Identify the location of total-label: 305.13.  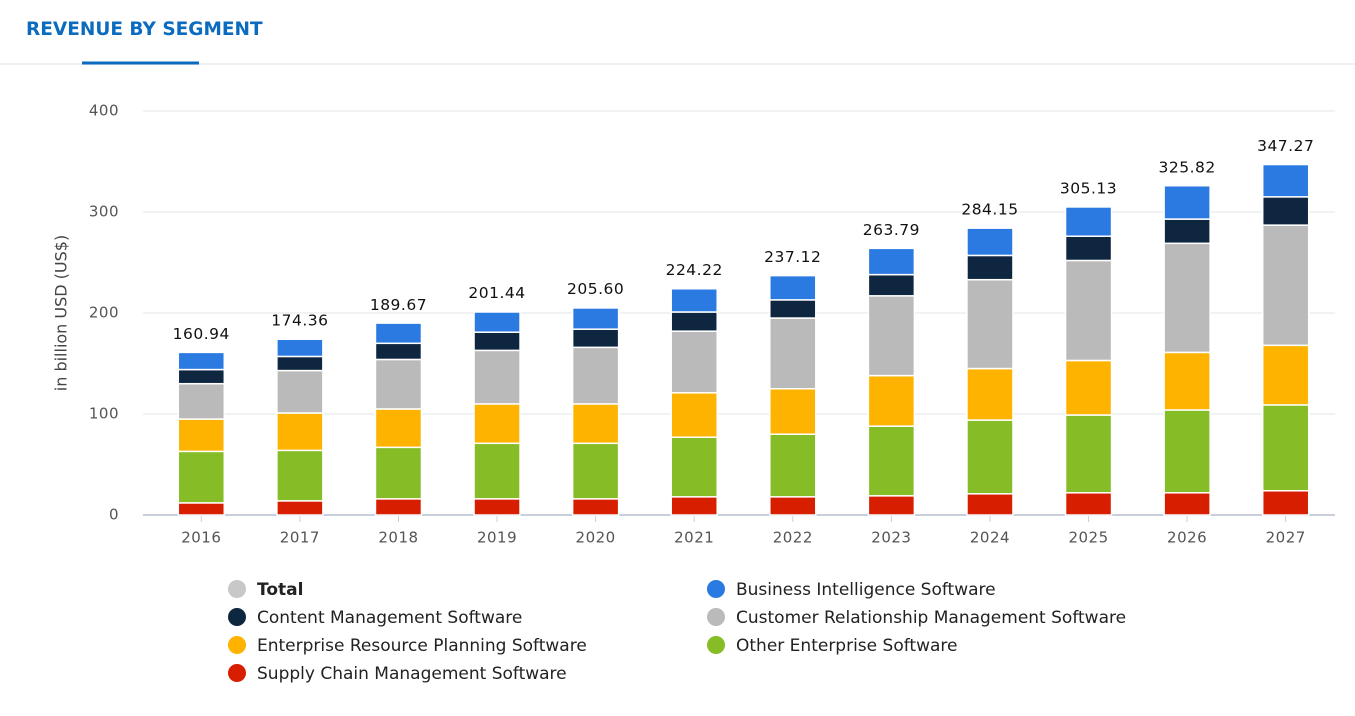
(1088, 188).